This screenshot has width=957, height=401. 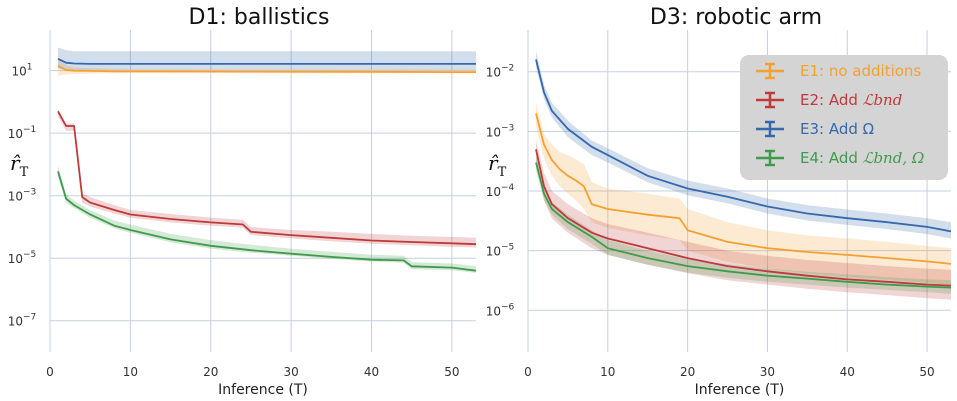 I want to click on y-tick-label: 10¹, so click(x=21, y=71).